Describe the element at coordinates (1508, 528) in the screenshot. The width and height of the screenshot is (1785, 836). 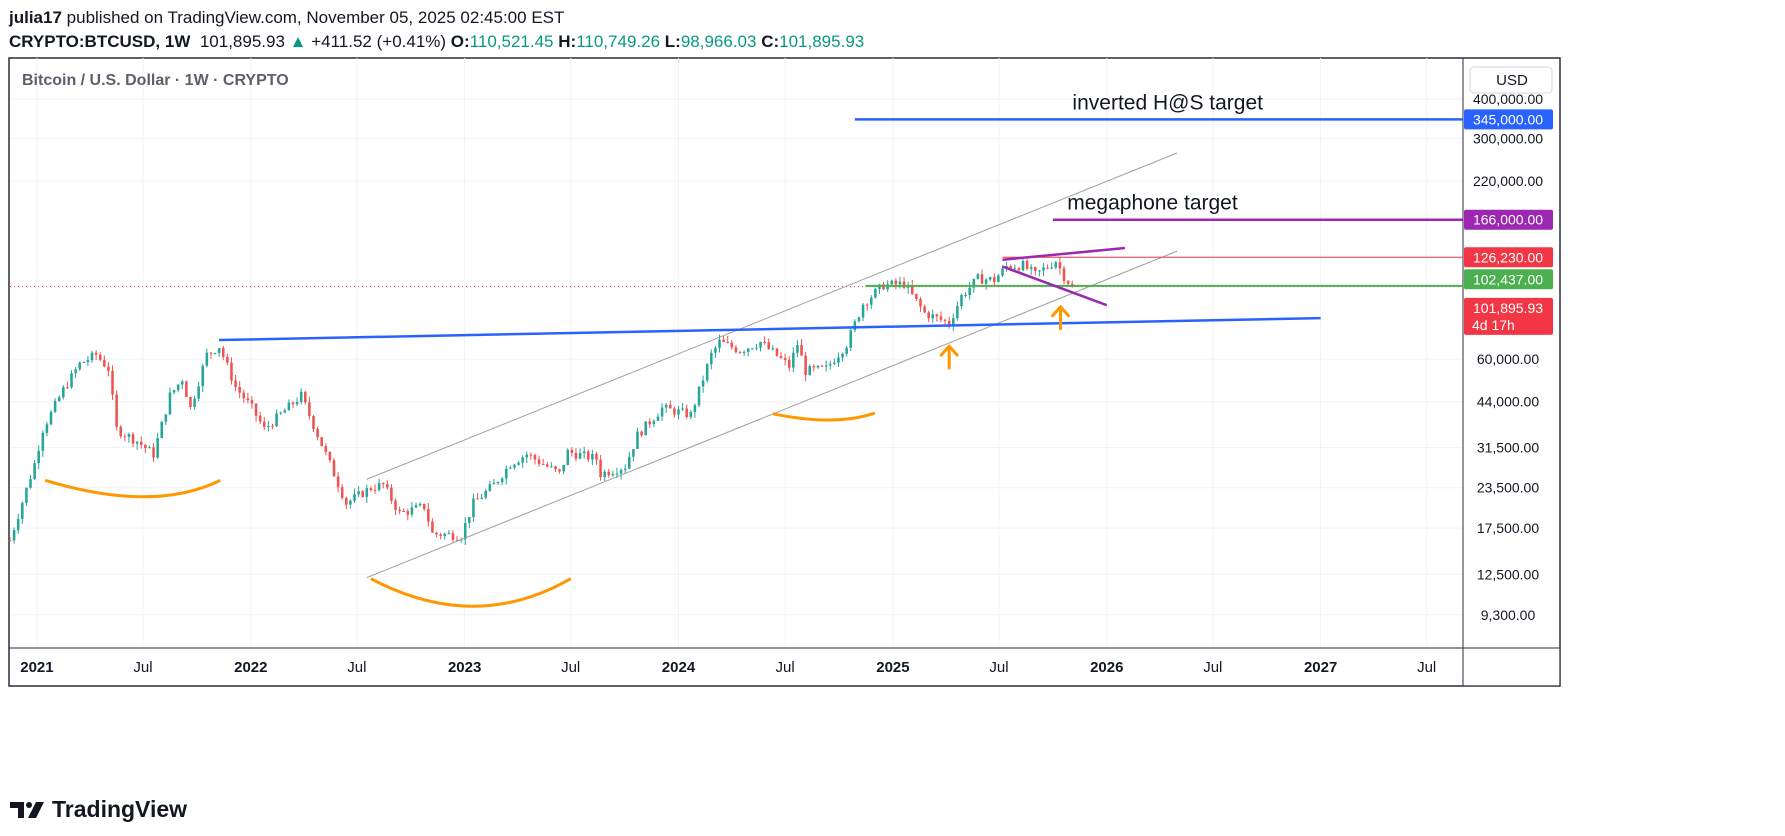
I see `y-tick-label: 17,500.00` at that location.